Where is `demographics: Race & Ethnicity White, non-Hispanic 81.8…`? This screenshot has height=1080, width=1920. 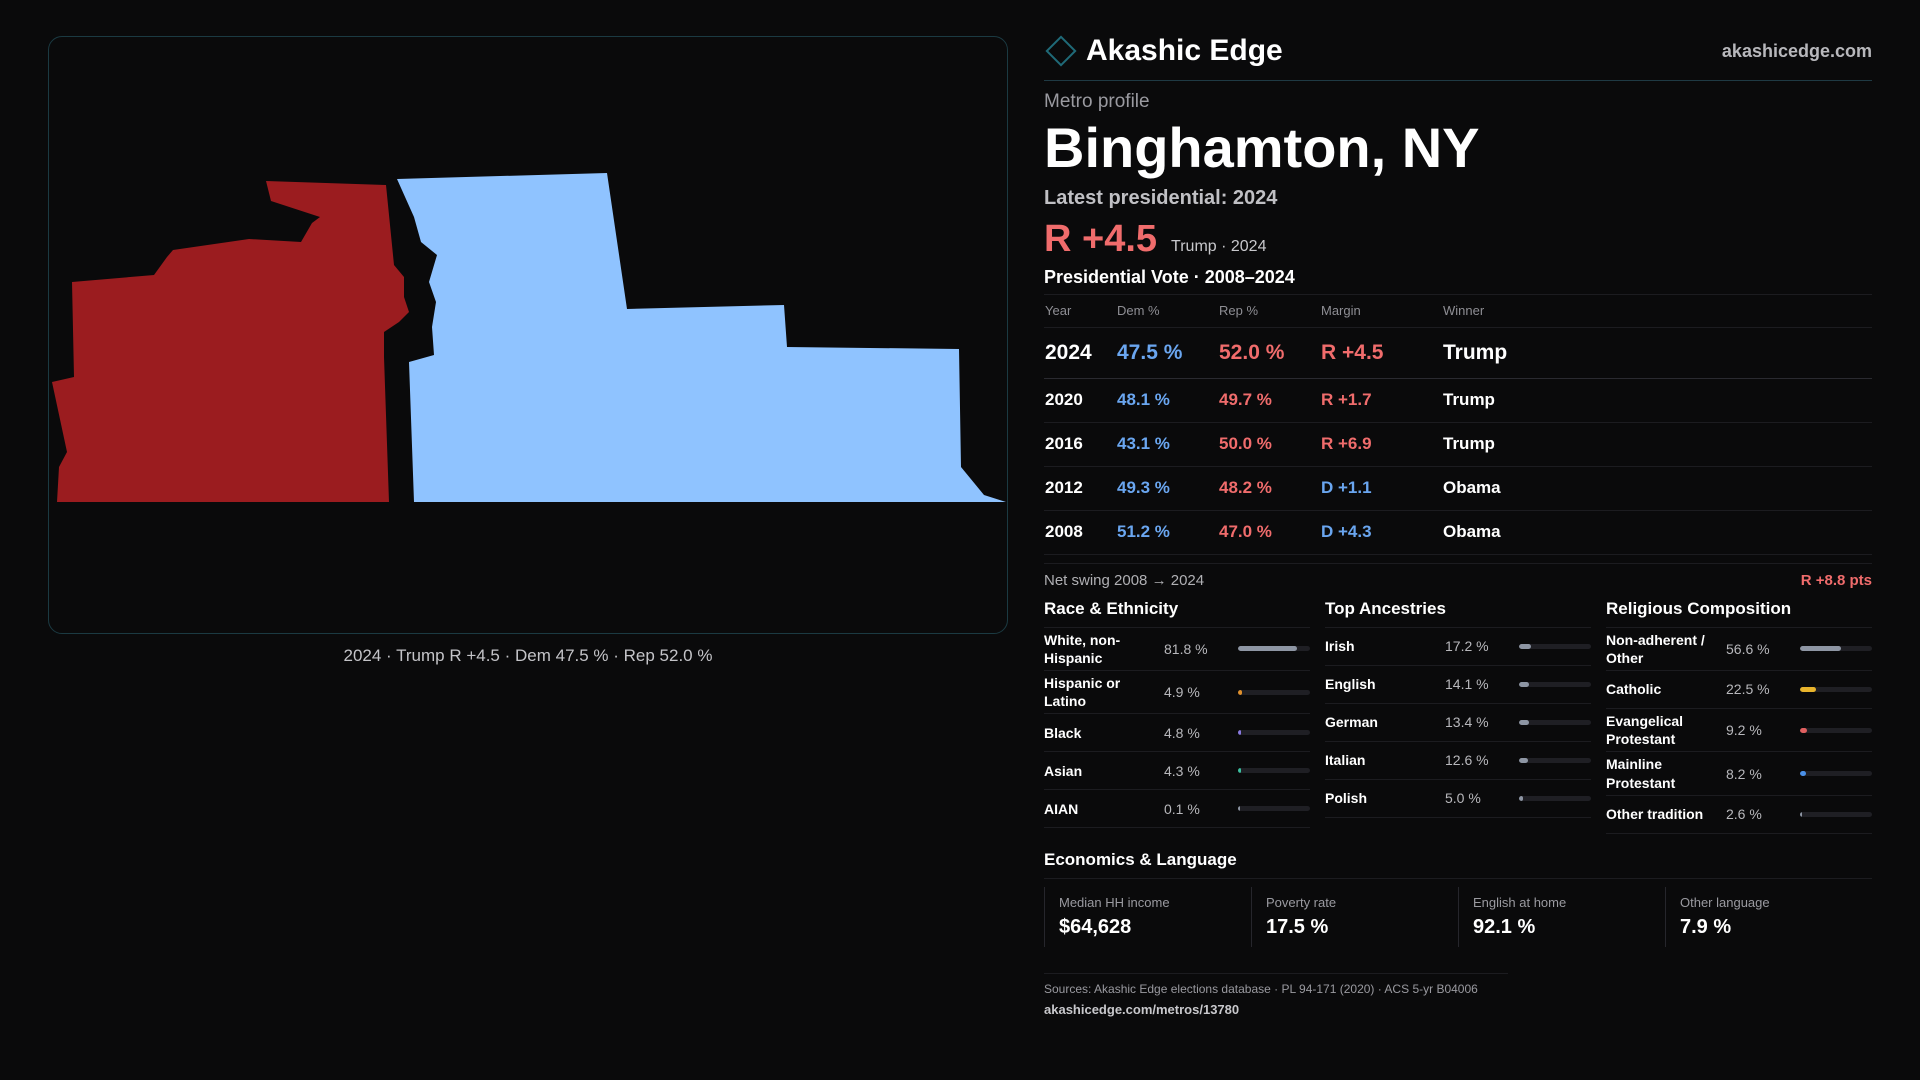 demographics: Race & Ethnicity White, non-Hispanic 81.8… is located at coordinates (1458, 716).